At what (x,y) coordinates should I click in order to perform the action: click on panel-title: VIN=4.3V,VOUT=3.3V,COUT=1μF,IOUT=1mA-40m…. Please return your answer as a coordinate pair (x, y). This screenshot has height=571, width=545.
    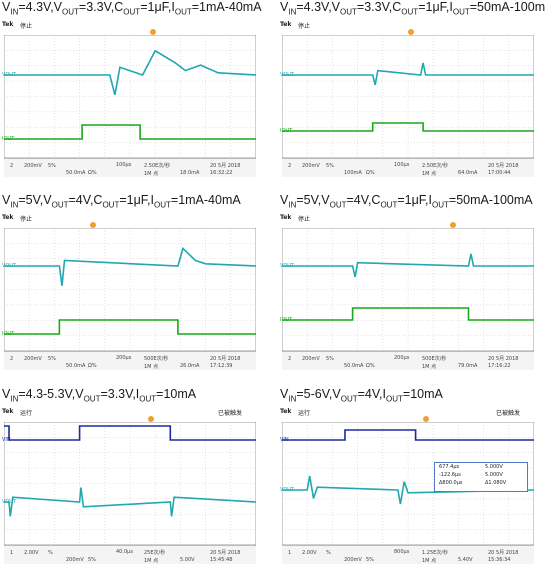
    Looking at the image, I should click on (132, 8).